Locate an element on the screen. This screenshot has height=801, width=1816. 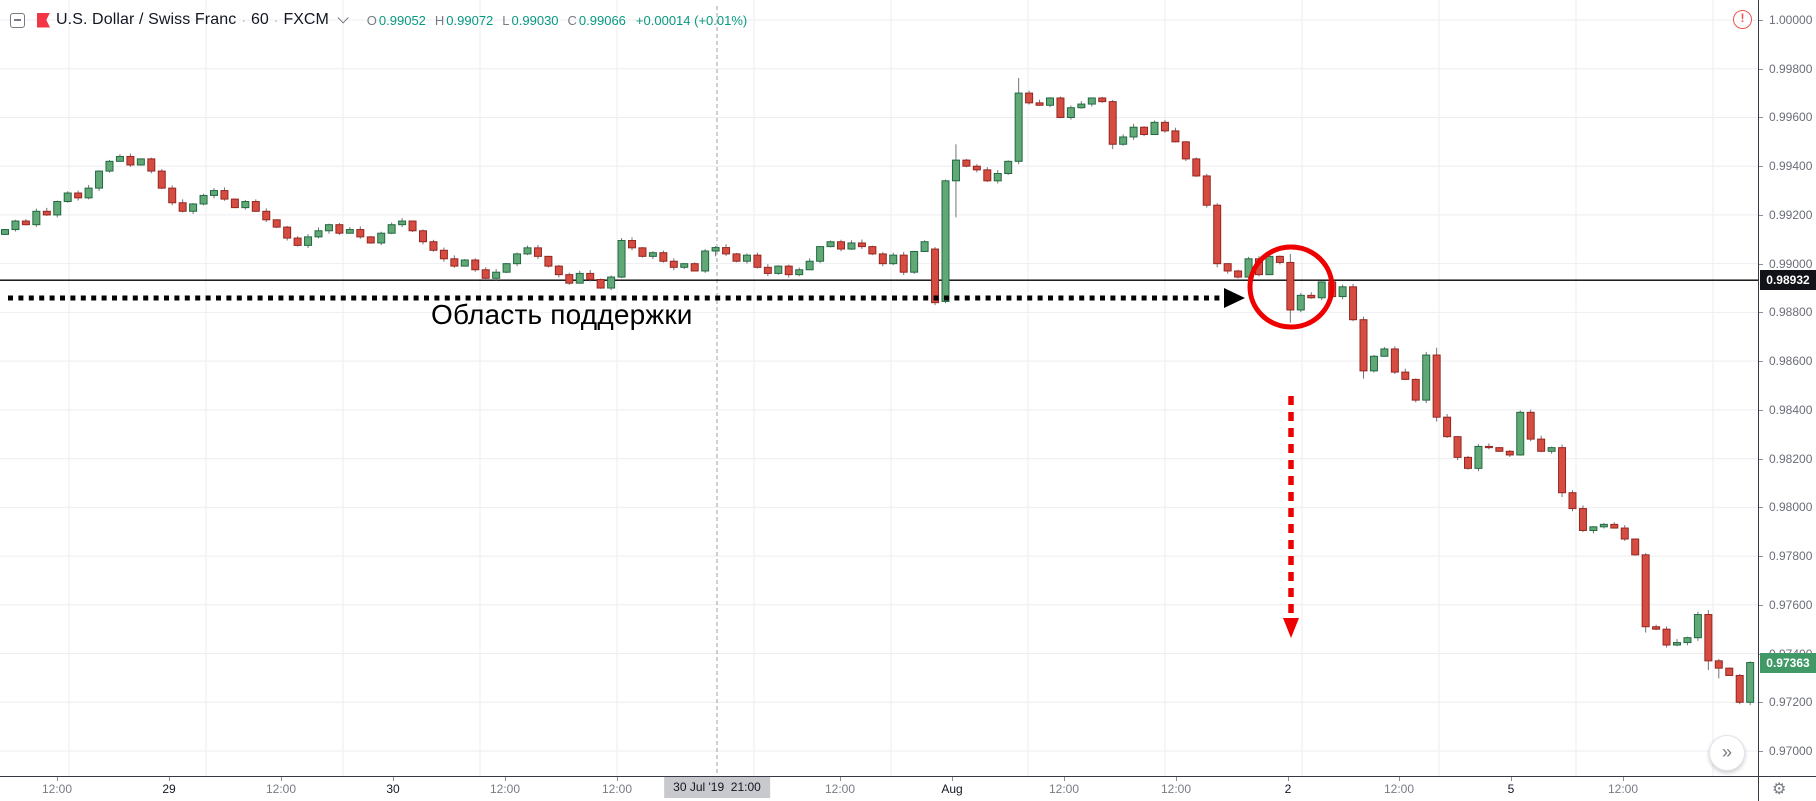
exchange-value: FXCM is located at coordinates (306, 19).